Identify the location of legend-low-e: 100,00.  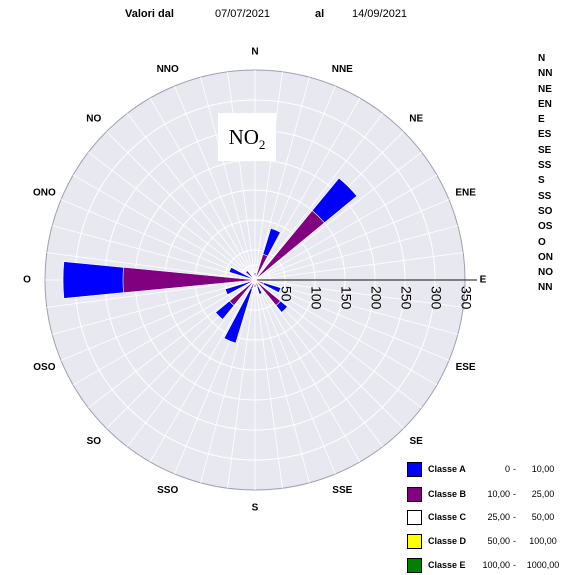
(492, 565).